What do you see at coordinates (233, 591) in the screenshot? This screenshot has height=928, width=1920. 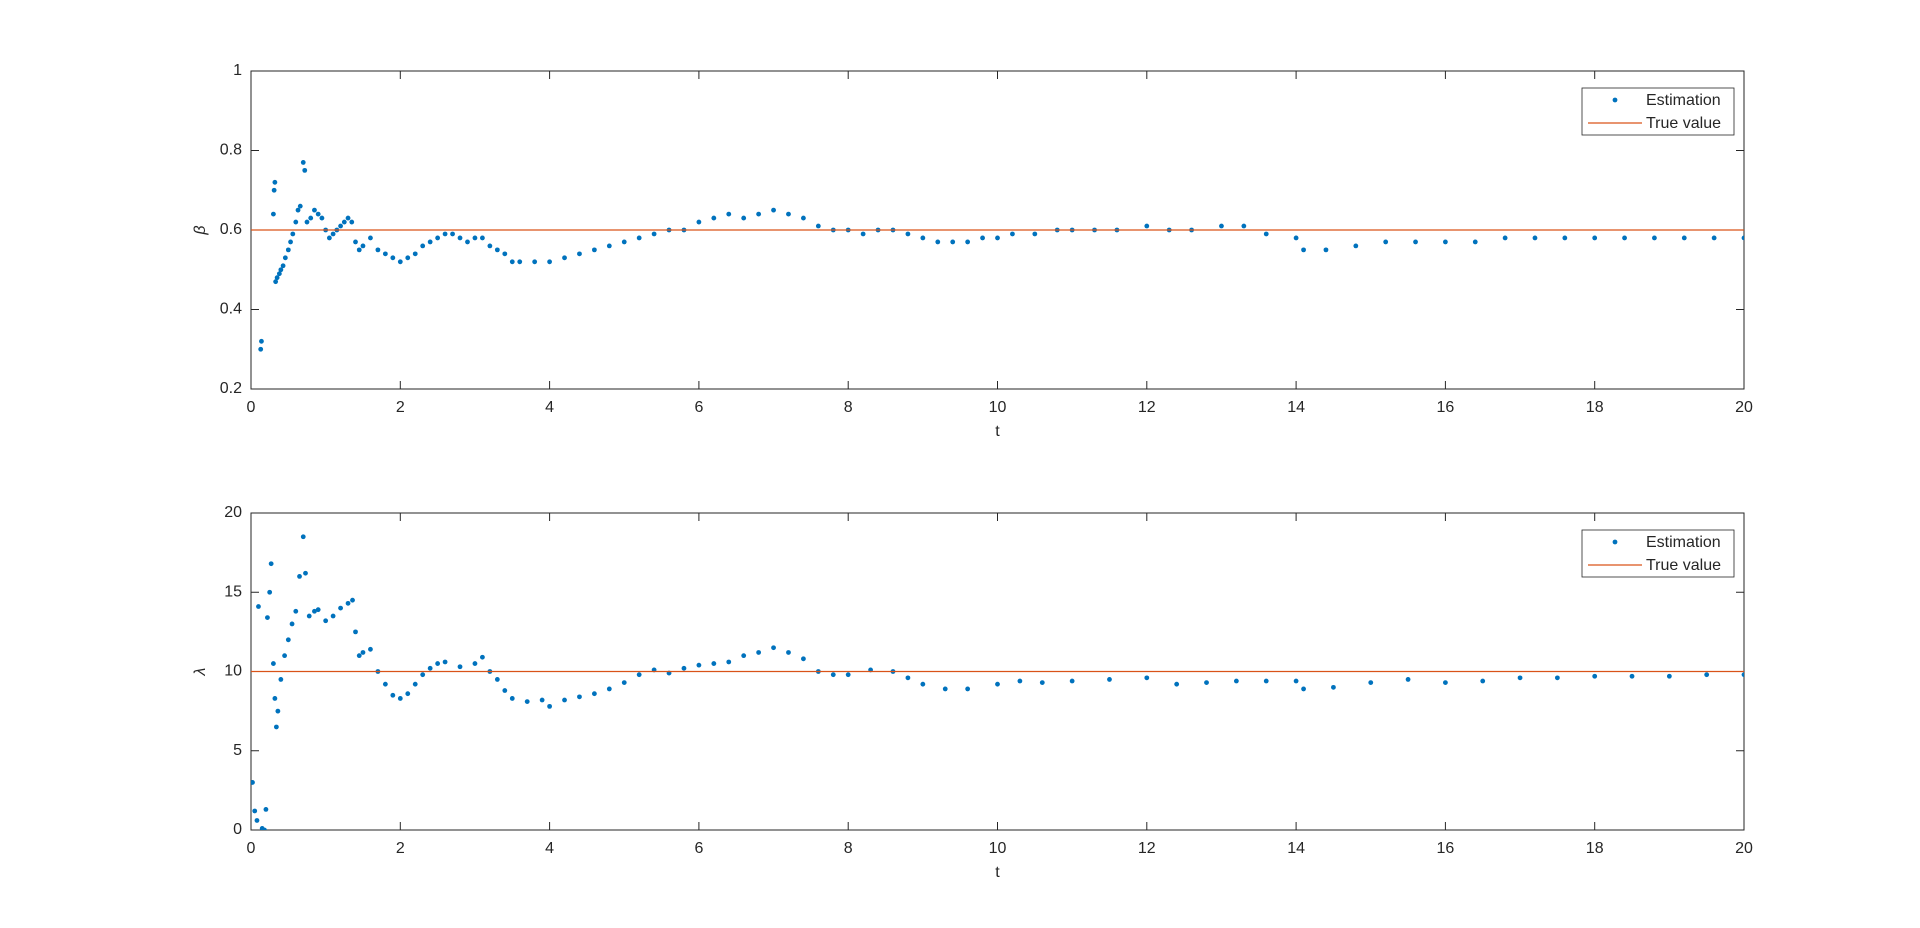 I see `y-tick-label: 15` at bounding box center [233, 591].